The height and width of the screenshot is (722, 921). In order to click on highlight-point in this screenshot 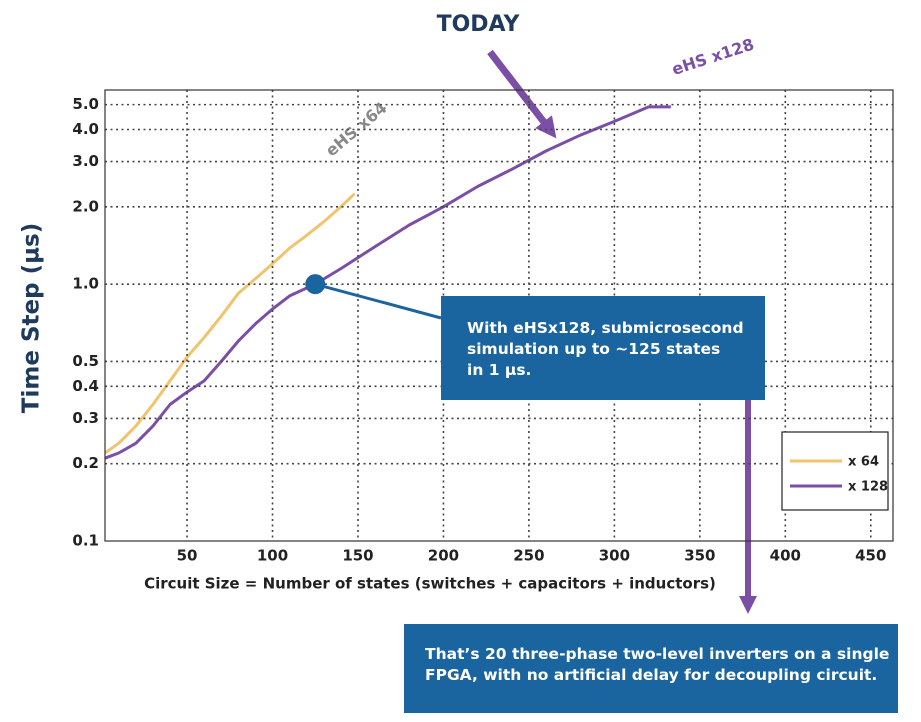, I will do `click(315, 284)`.